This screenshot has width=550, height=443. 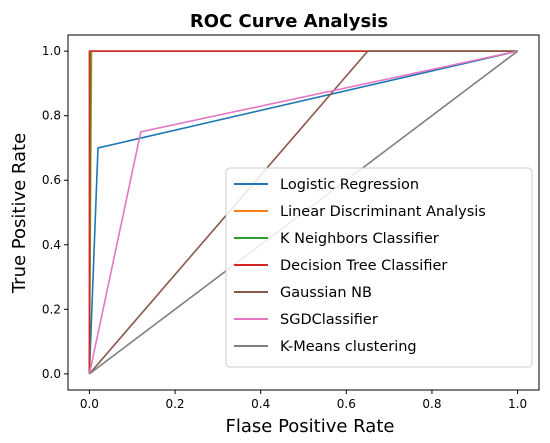 I want to click on y-axis-label: True Positive Rate, so click(x=19, y=213).